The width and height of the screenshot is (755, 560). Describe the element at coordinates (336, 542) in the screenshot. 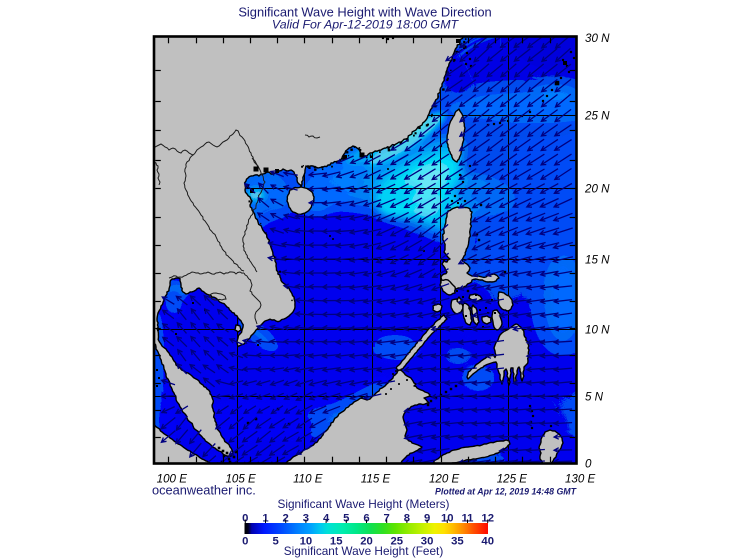

I see `svg-text: 15` at that location.